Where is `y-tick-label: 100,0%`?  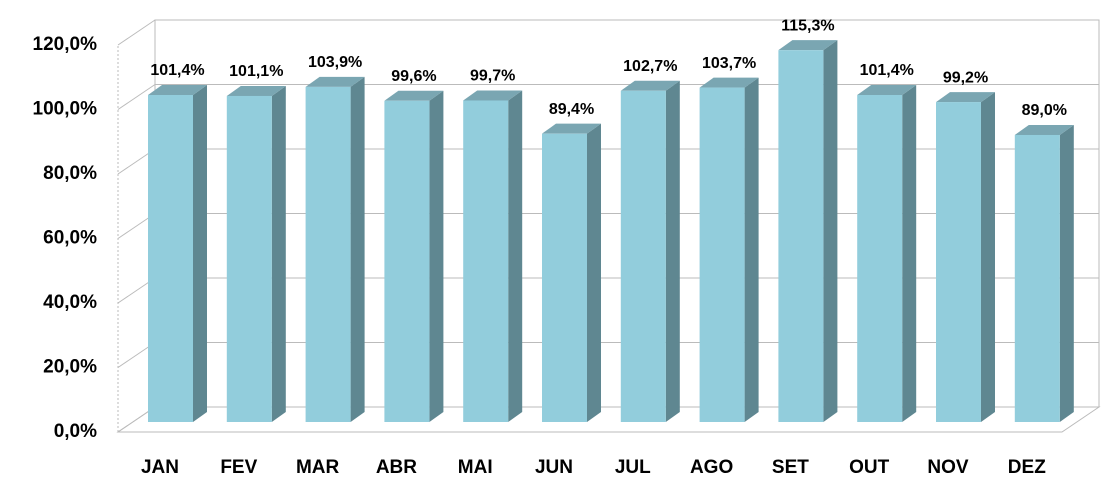 y-tick-label: 100,0% is located at coordinates (65, 109).